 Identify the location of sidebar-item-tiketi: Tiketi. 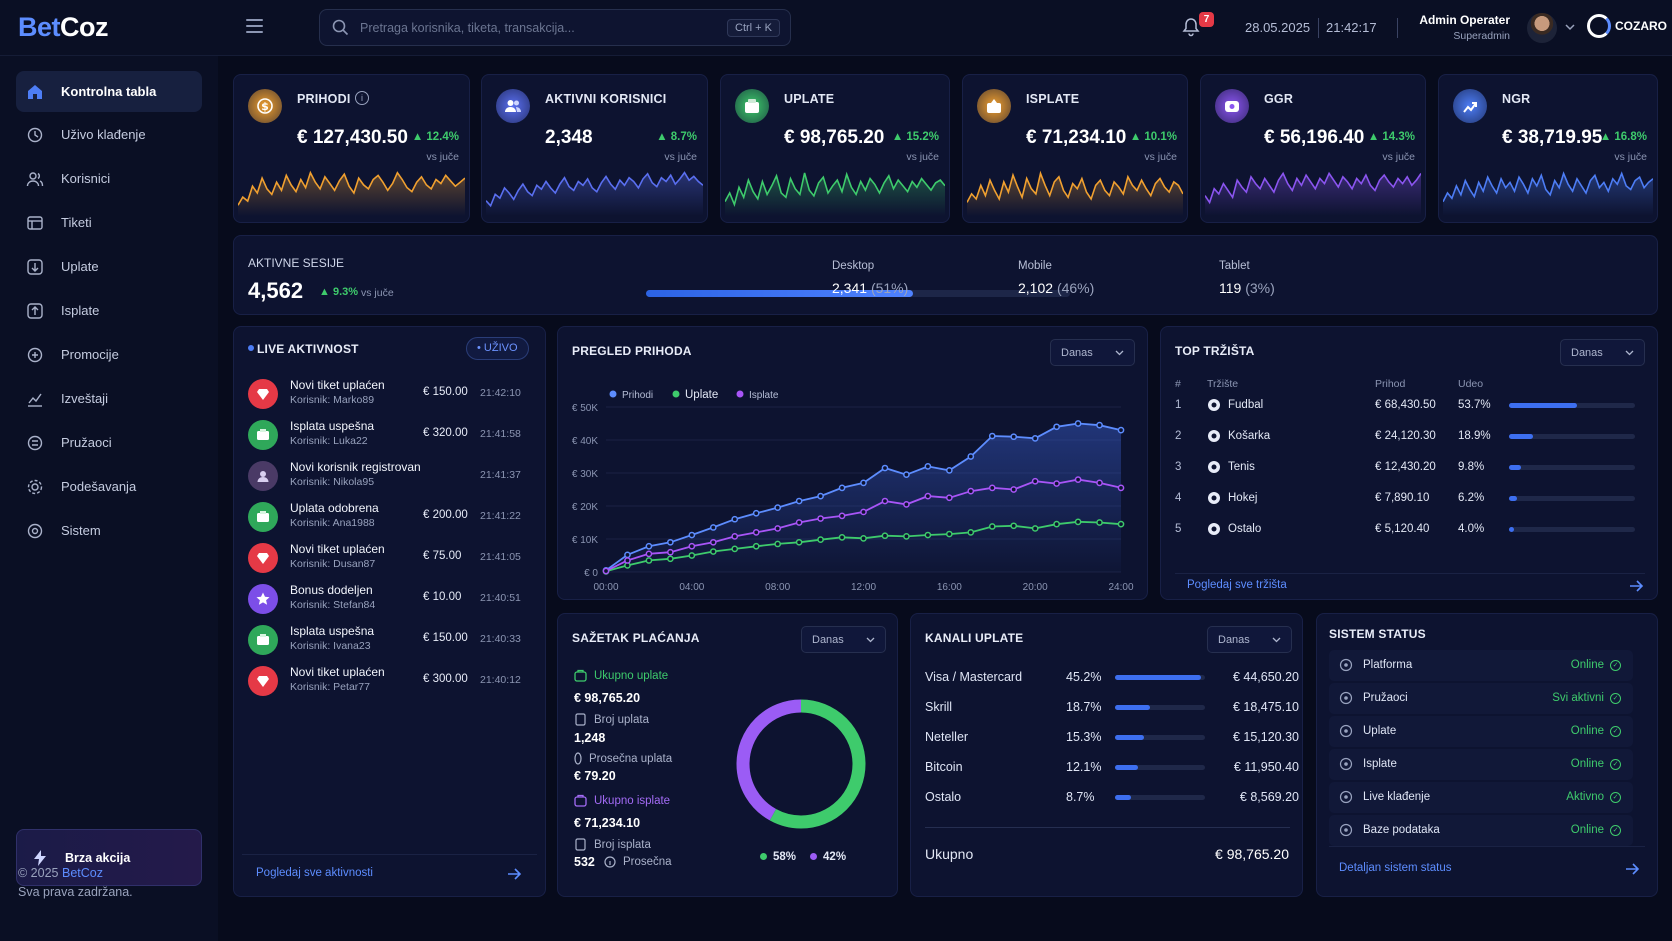
(109, 222).